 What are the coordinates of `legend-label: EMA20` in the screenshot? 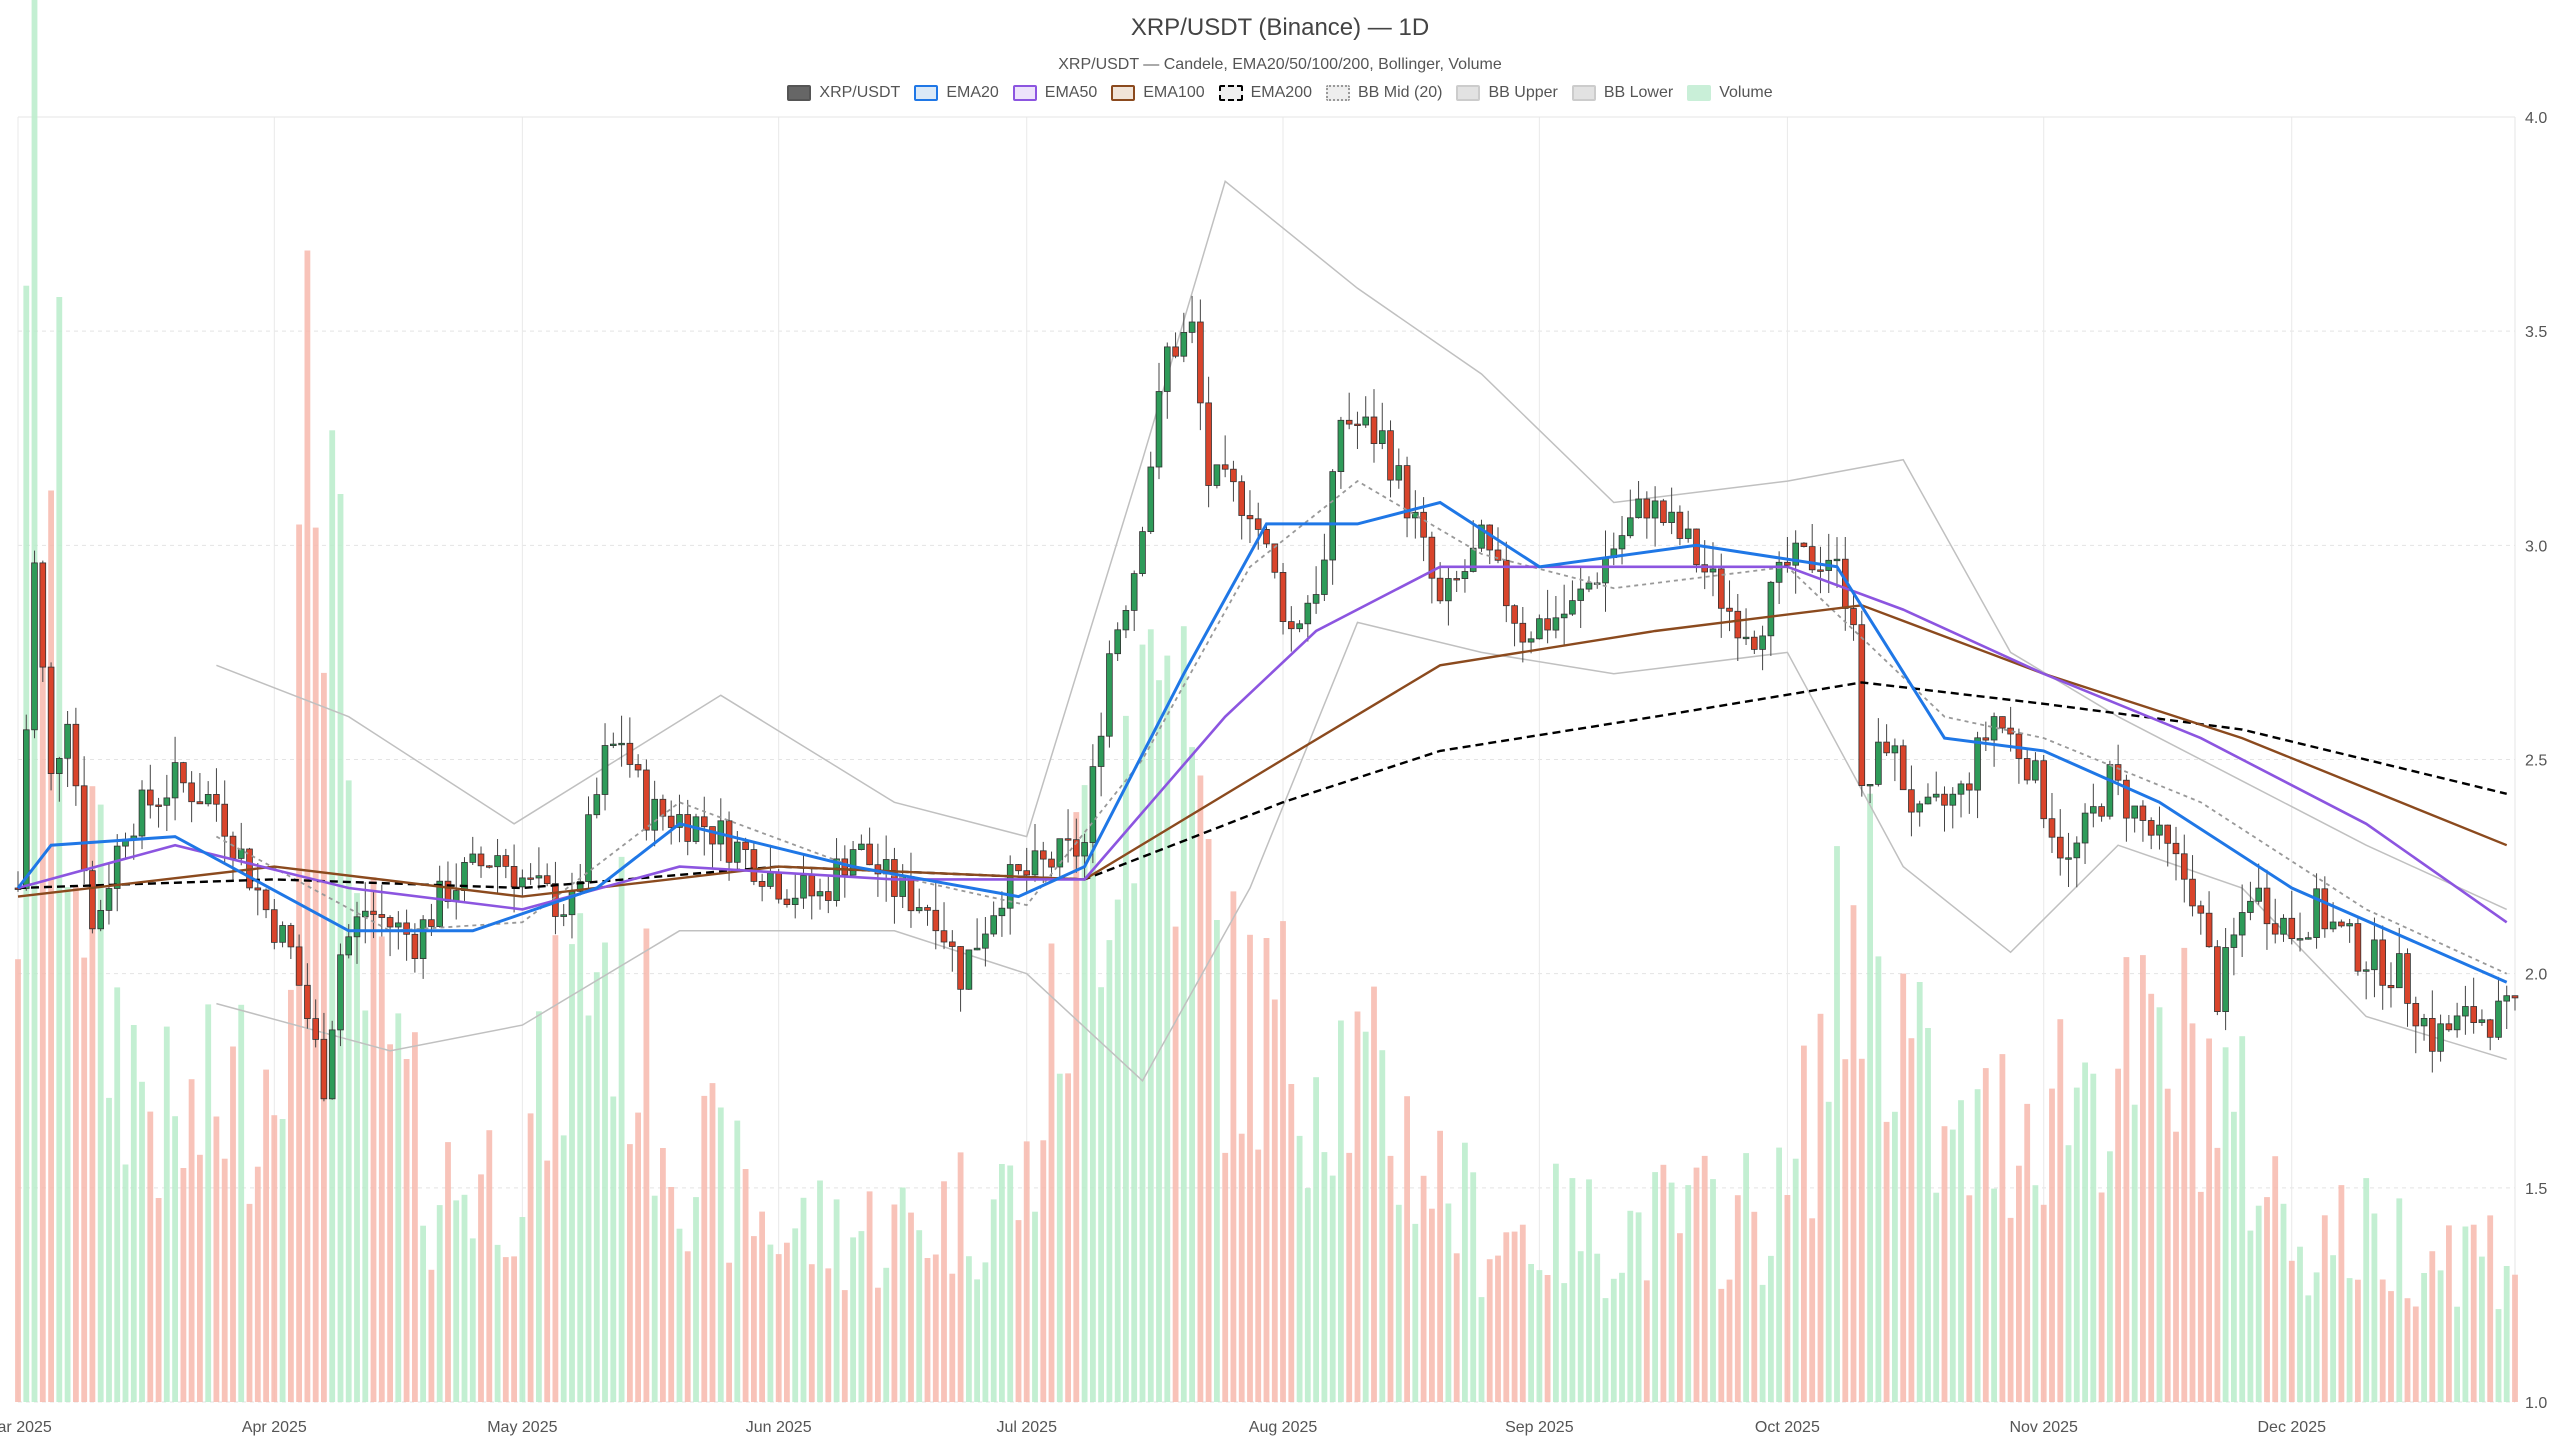 It's located at (972, 92).